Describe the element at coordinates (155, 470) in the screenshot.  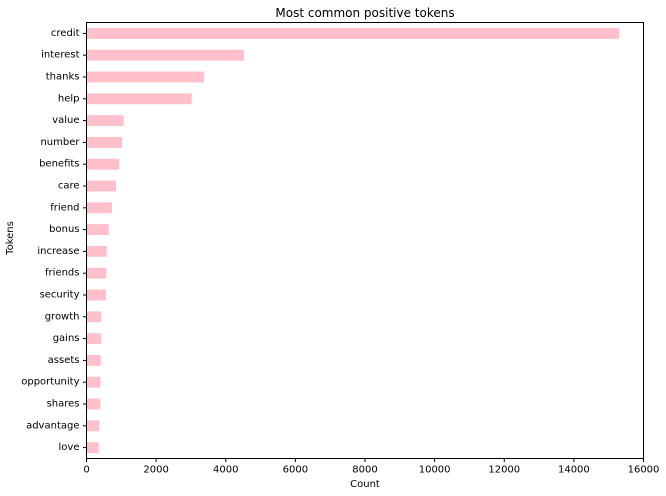
I see `x-tick-label: 2000` at that location.